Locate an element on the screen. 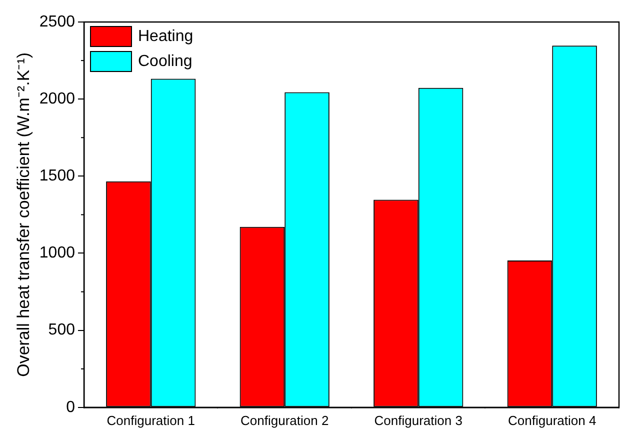  x-tick-label: Configuration 4 is located at coordinates (552, 420).